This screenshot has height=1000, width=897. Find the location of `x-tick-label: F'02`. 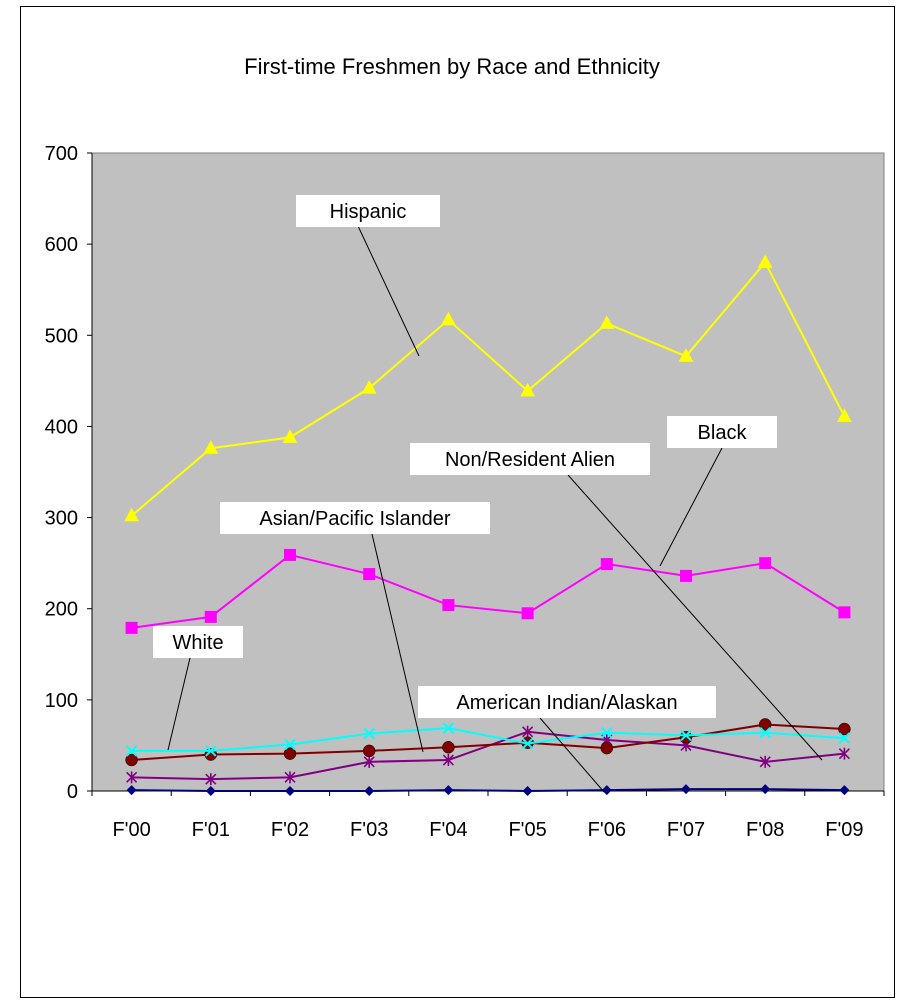

x-tick-label: F'02 is located at coordinates (290, 830).